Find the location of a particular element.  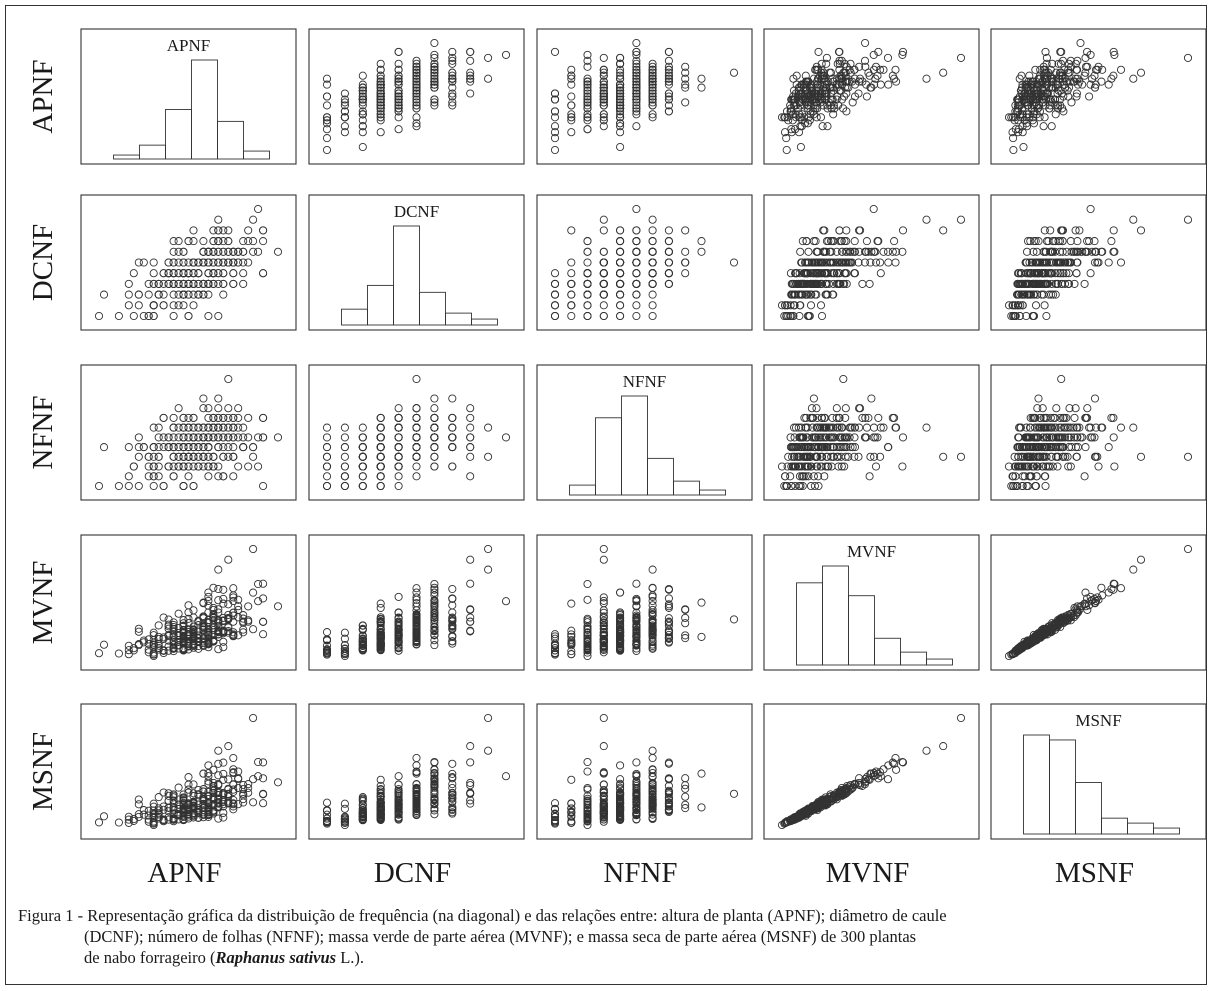

panel-APNF-DCNF is located at coordinates (416, 96).